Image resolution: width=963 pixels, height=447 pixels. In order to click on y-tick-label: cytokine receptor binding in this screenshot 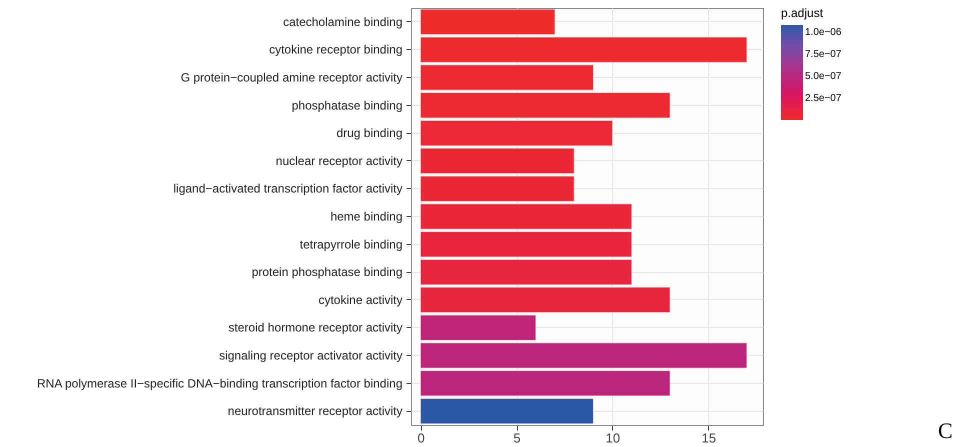, I will do `click(335, 49)`.